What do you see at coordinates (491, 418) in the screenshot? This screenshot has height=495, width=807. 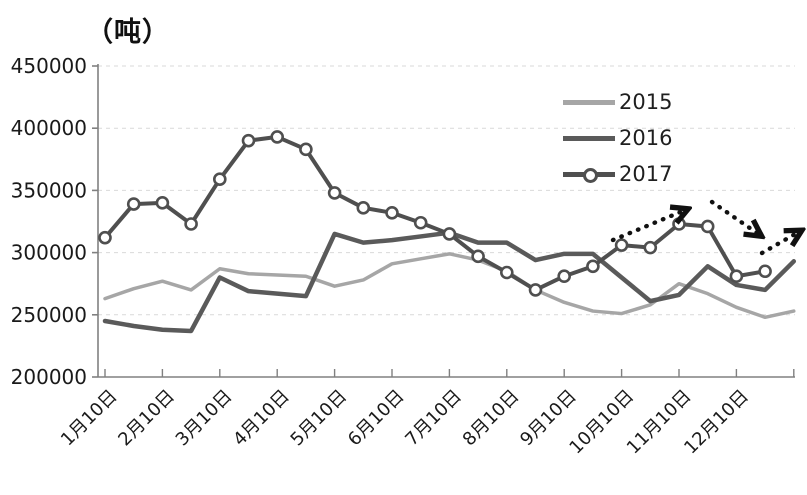 I see `x-tick-label: 8月10日` at bounding box center [491, 418].